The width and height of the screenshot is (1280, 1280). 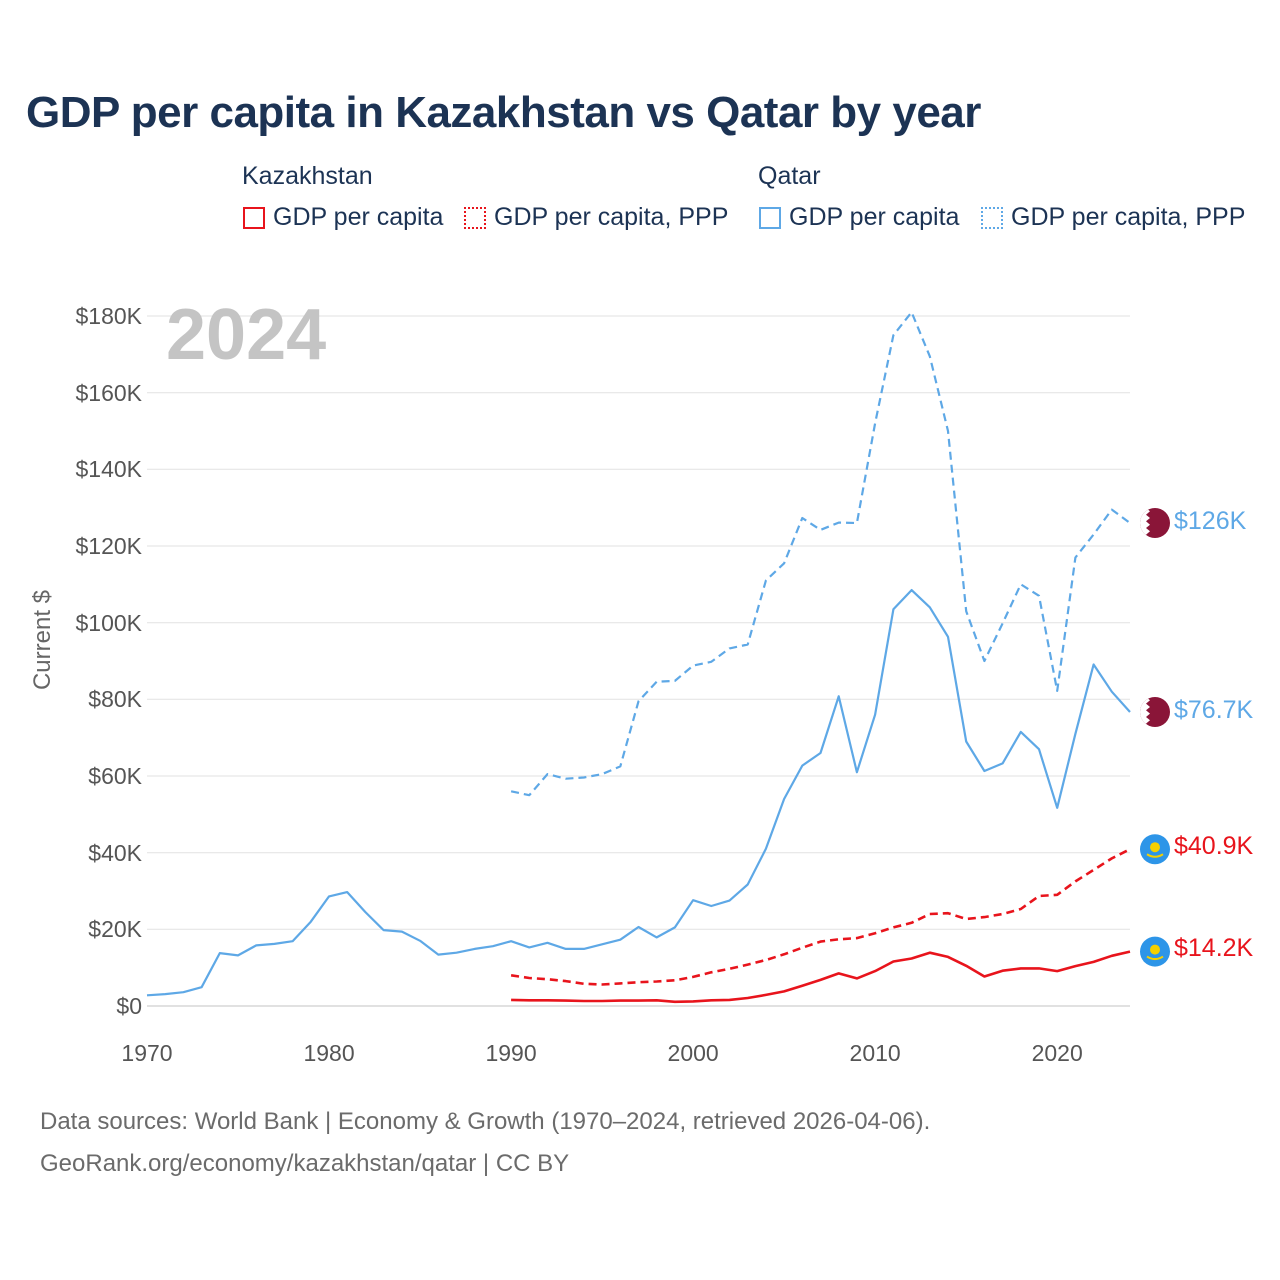 What do you see at coordinates (115, 776) in the screenshot?
I see `y-tick-label: $60K` at bounding box center [115, 776].